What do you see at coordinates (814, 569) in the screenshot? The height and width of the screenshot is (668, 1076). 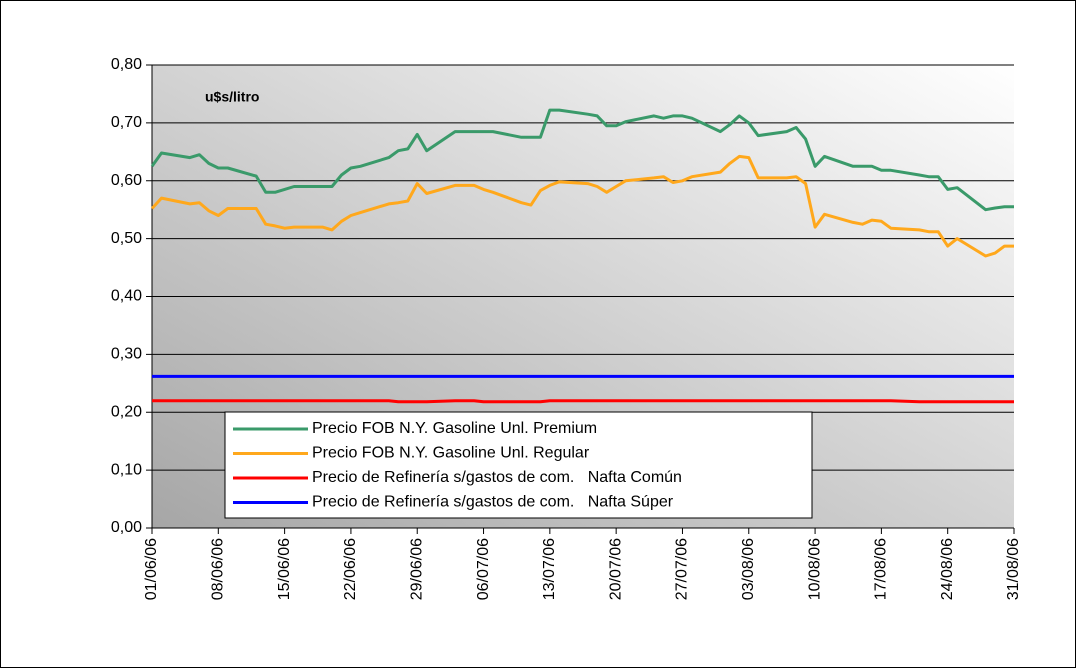 I see `x-tick-label: 10/08/06` at bounding box center [814, 569].